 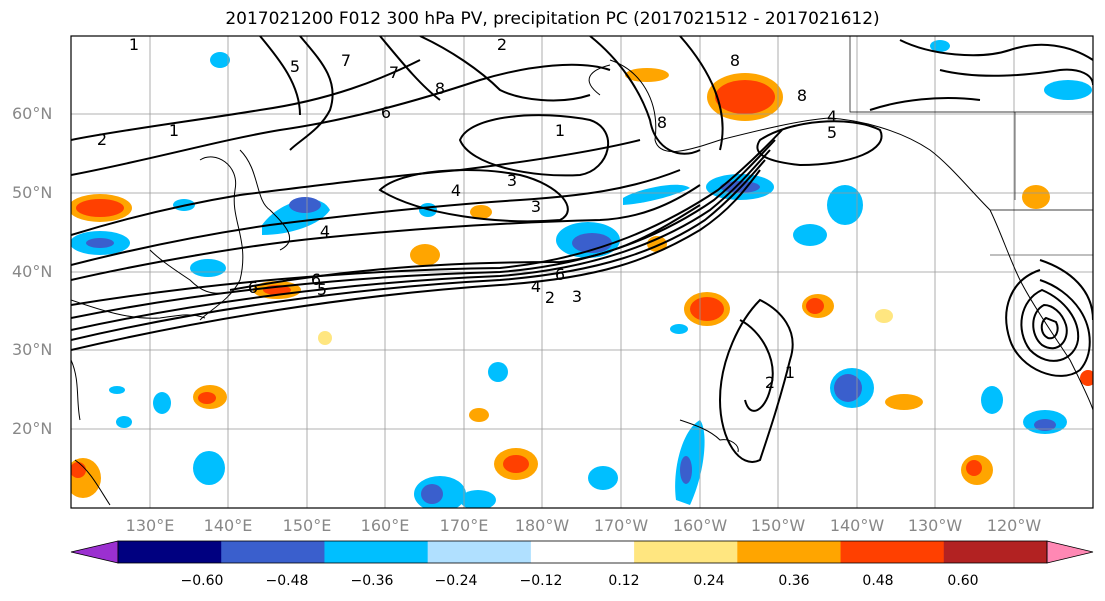 I want to click on lon-label: 150°W, so click(x=778, y=525).